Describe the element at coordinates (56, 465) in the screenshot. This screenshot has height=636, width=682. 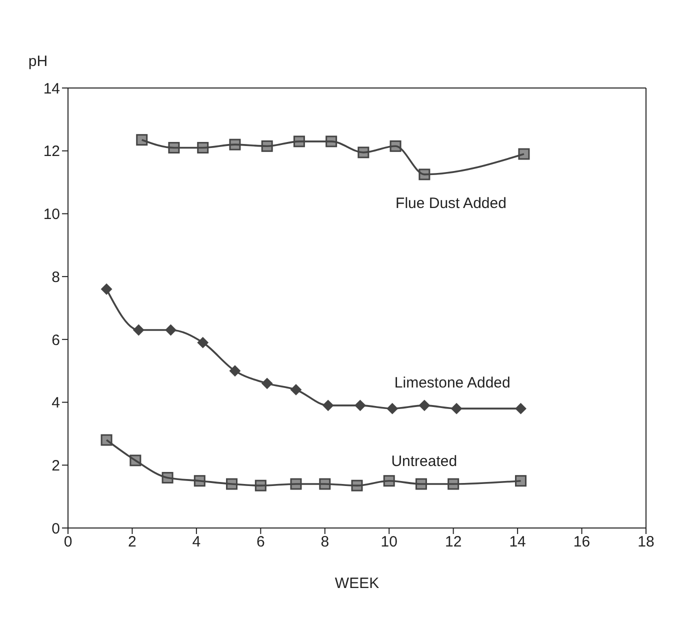
I see `y-tick-label: 2` at that location.